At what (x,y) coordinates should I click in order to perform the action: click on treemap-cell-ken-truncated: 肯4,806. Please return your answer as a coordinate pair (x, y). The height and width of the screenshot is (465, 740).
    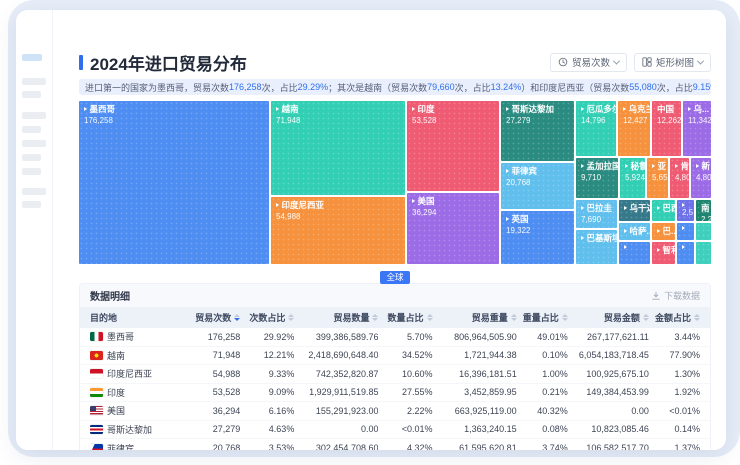
    Looking at the image, I should click on (679, 178).